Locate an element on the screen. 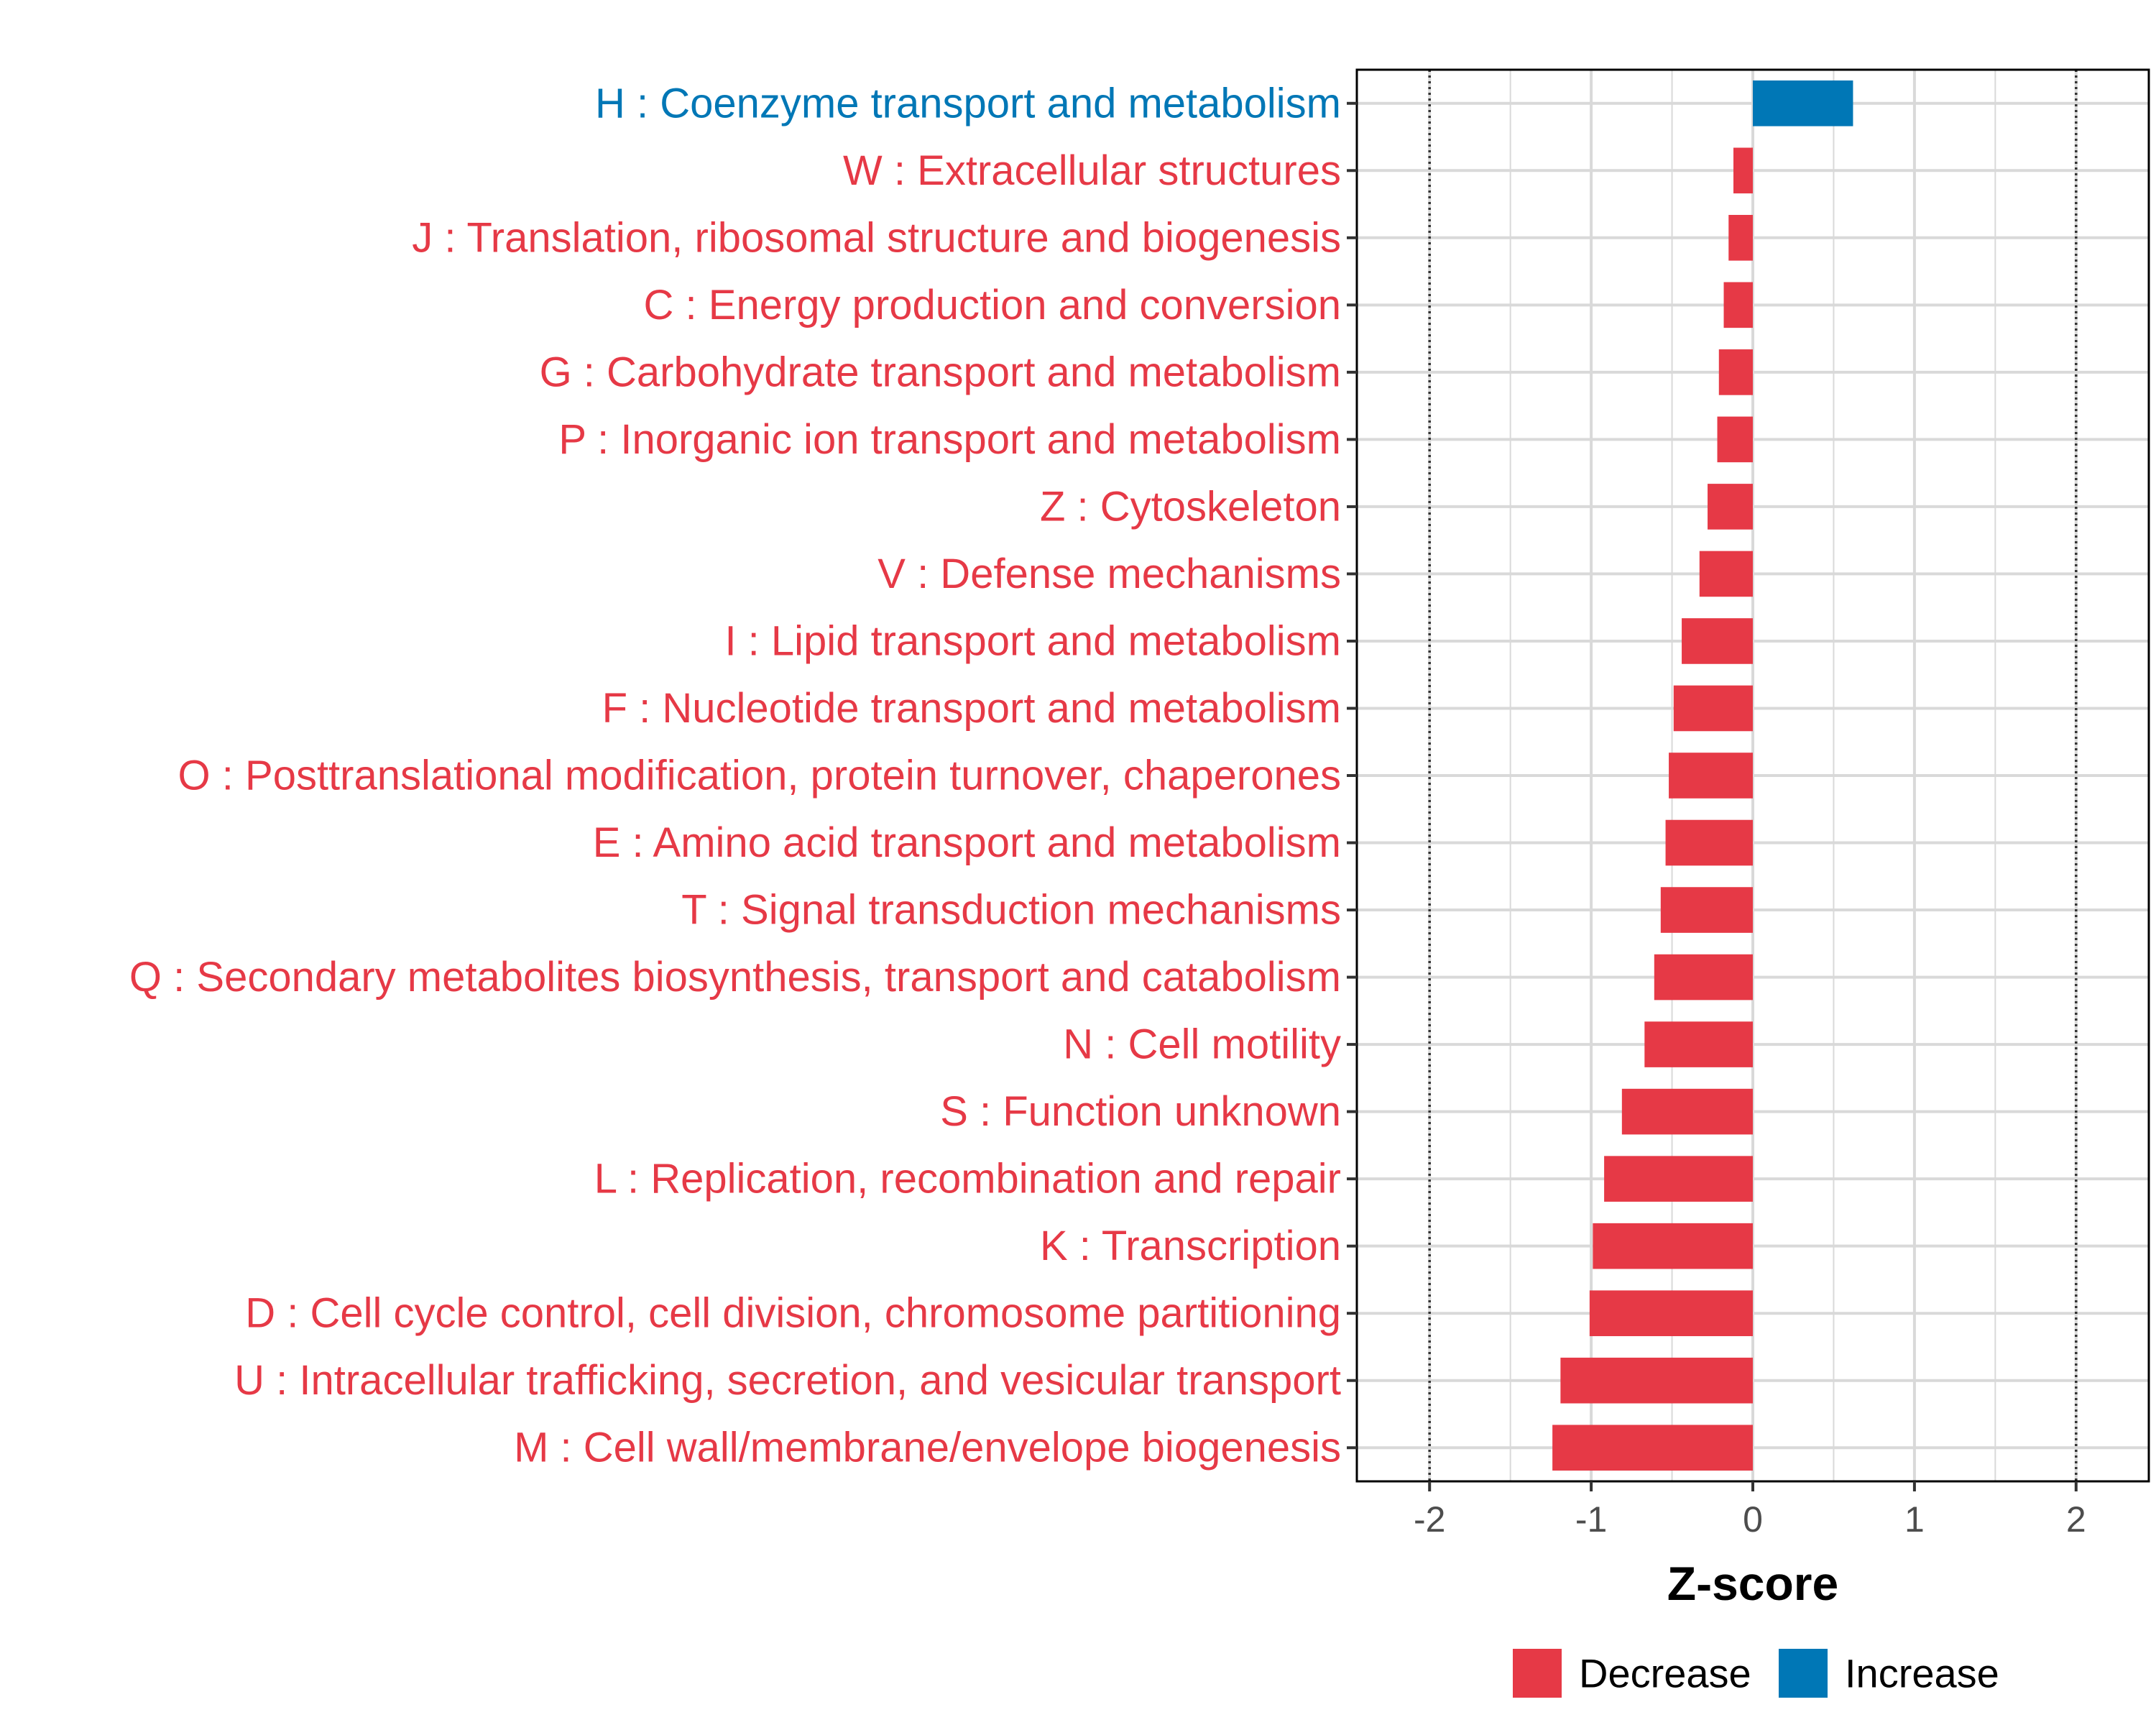 The image size is (2156, 1725). bars is located at coordinates (1703, 775).